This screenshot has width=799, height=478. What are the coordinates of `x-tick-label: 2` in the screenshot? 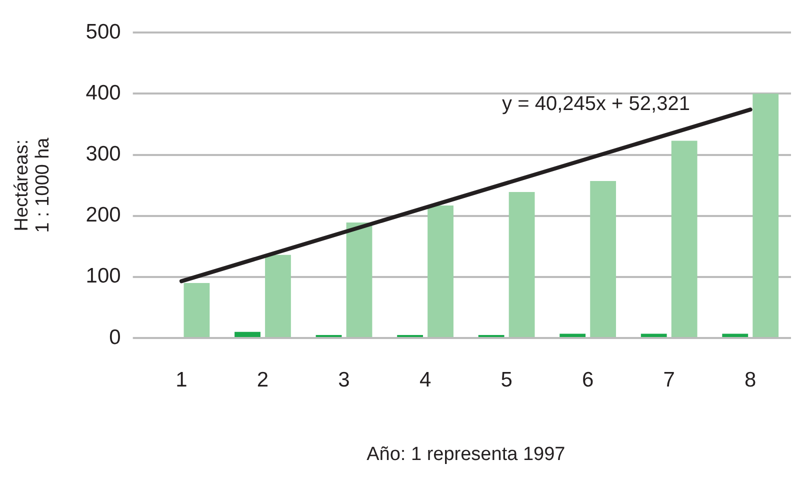 It's located at (262, 380).